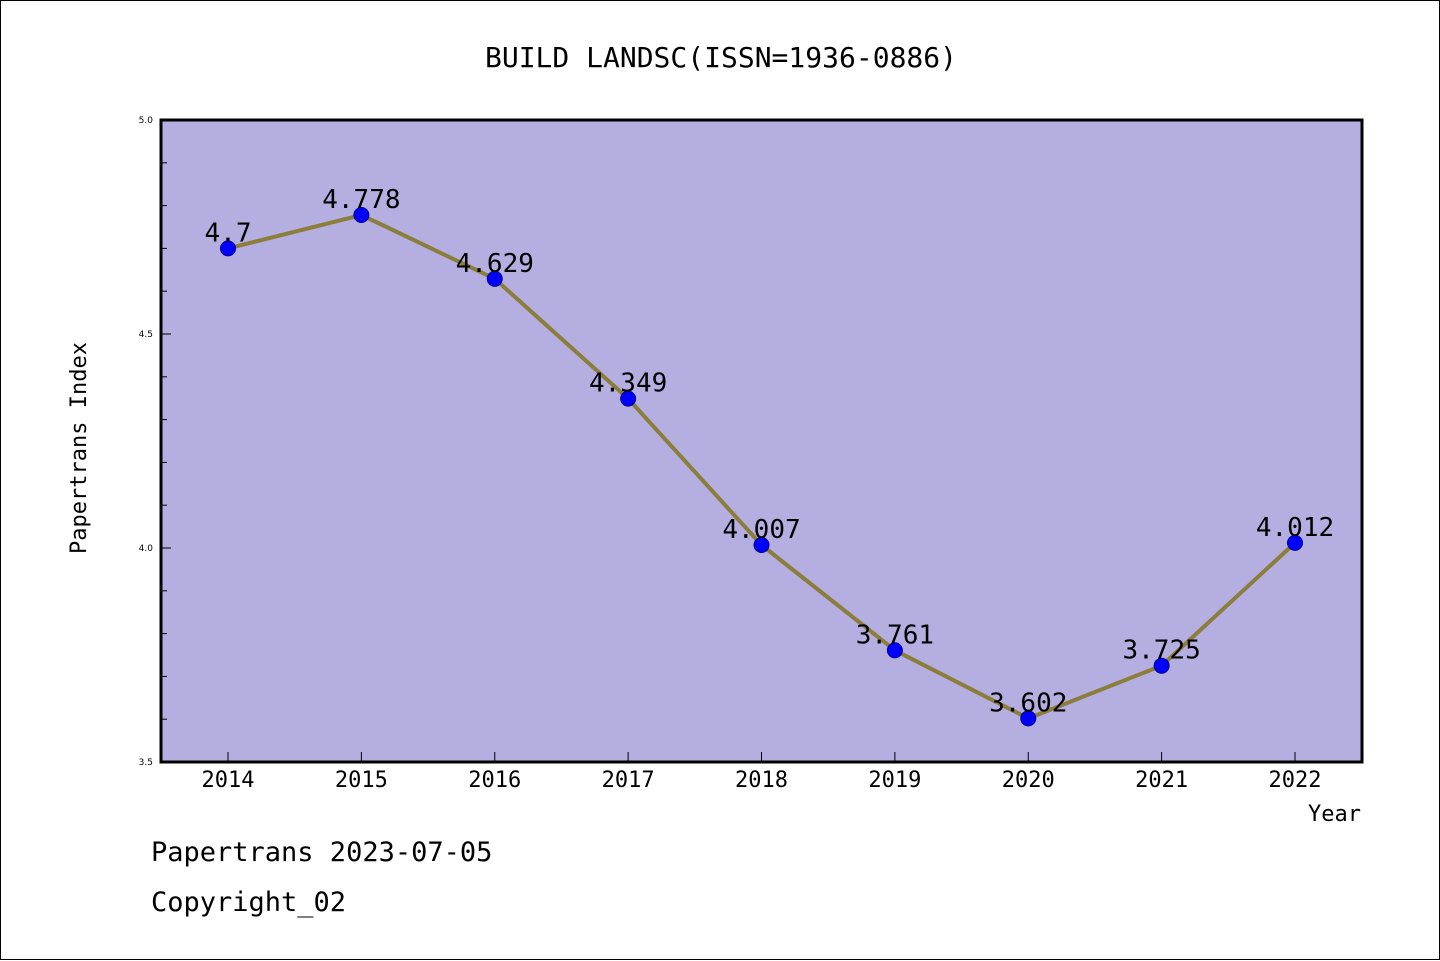  I want to click on x-tick-label: 2021, so click(1161, 780).